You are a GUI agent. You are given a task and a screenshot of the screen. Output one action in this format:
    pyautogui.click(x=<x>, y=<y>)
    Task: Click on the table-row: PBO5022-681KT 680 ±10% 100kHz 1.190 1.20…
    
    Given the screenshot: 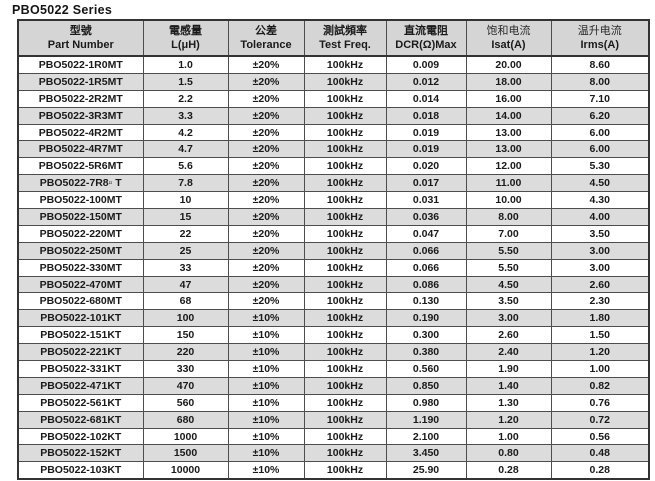 What is the action you would take?
    pyautogui.click(x=333, y=419)
    